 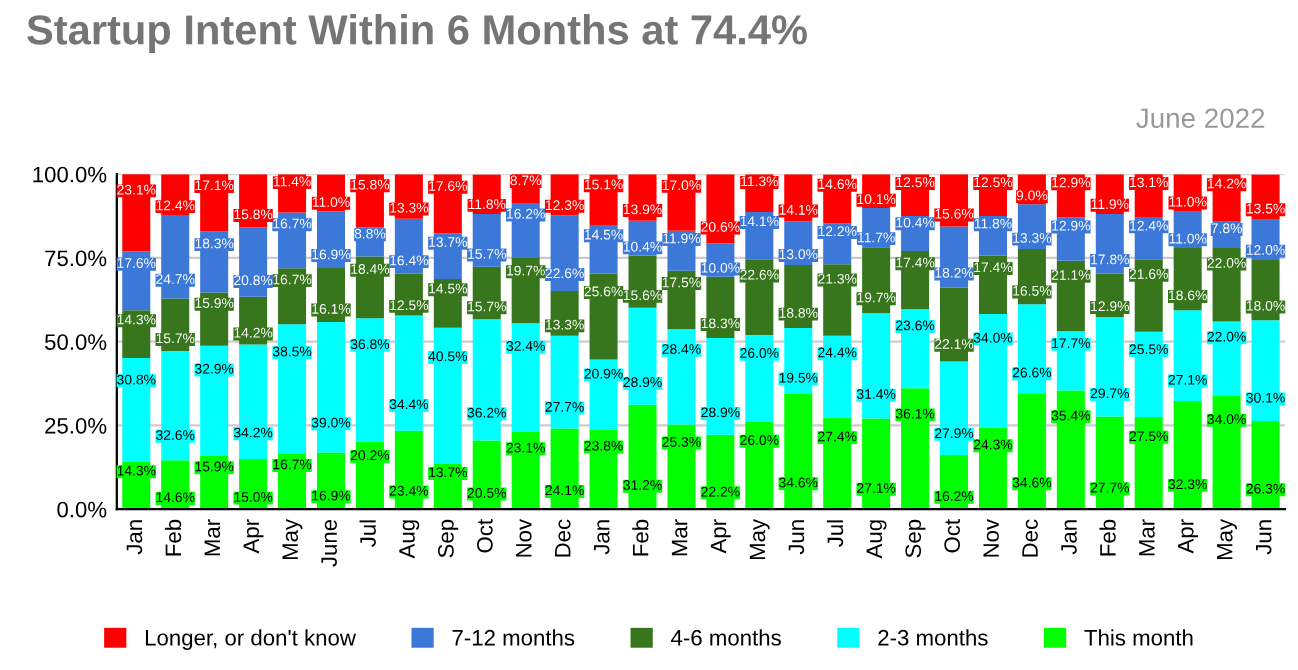 I want to click on legend-label: Longer, or don't know, so click(x=250, y=639).